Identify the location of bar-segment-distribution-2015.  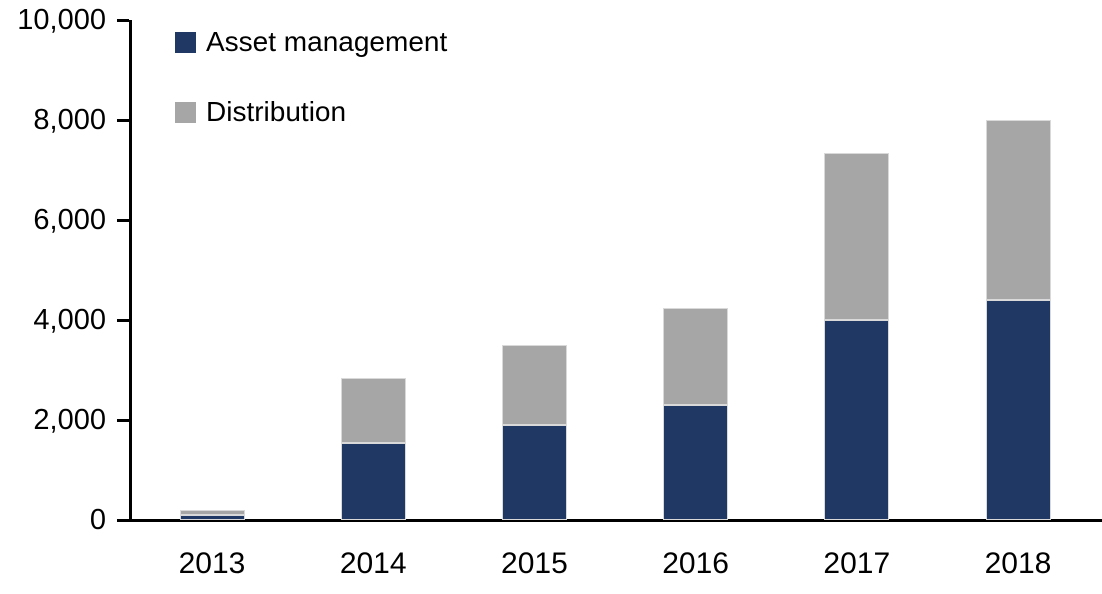
(534, 385).